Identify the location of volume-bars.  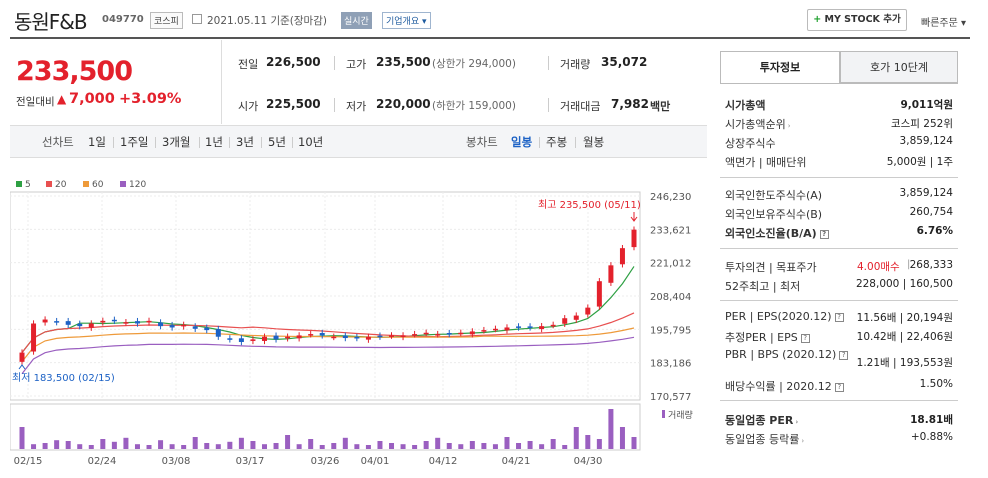
(328, 429).